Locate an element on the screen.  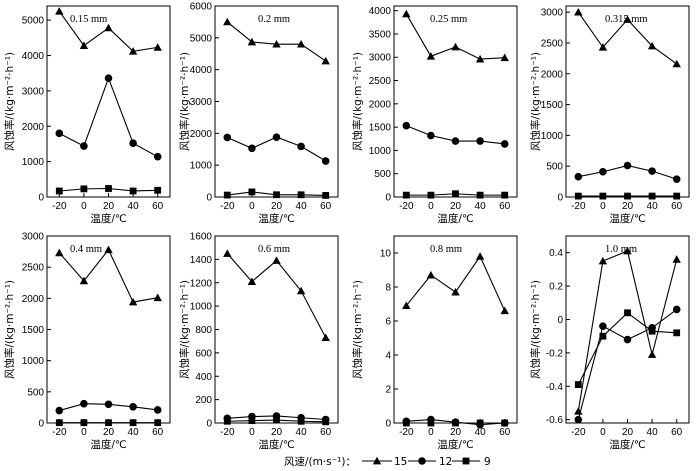
legend-label: 9 is located at coordinates (487, 462).